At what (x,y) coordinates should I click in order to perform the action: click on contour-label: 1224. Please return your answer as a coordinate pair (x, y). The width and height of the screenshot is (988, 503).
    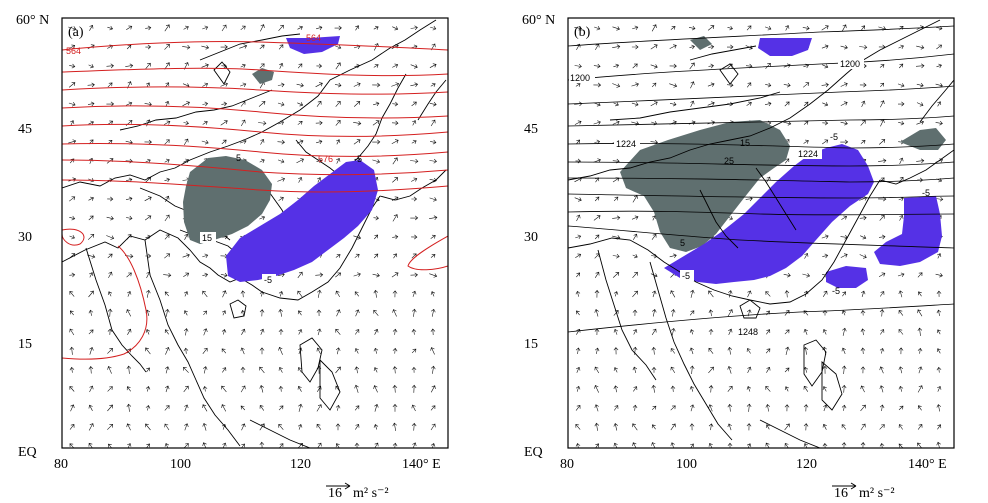
    Looking at the image, I should click on (808, 154).